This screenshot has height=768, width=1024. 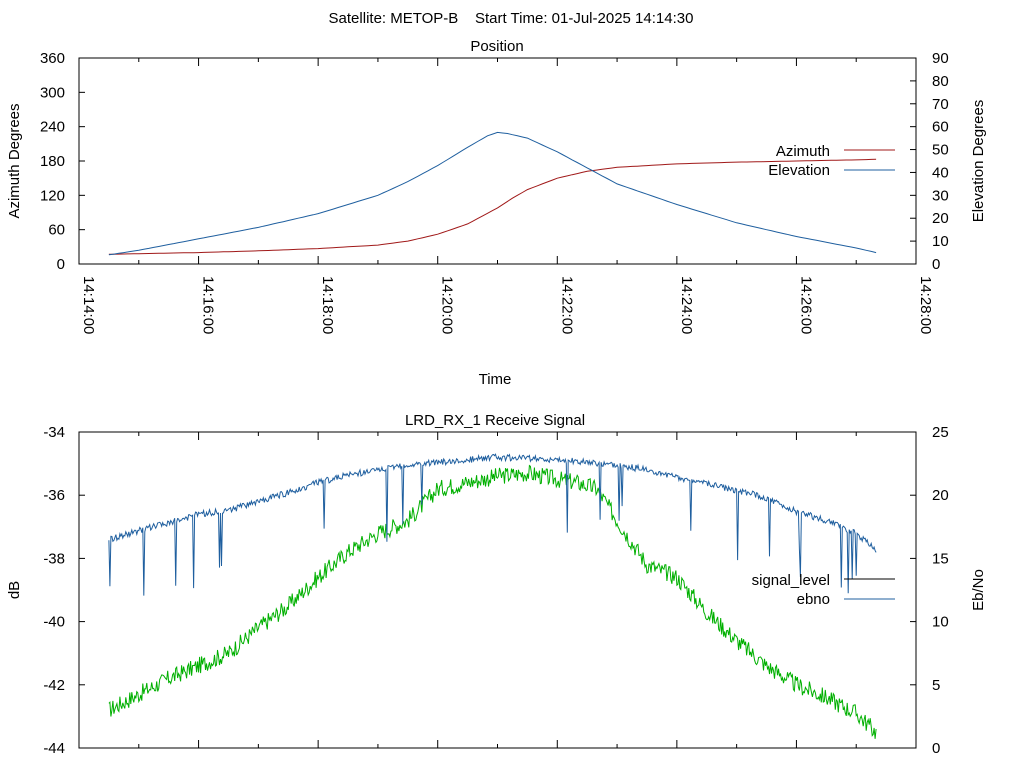 I want to click on right-tick-label: 70, so click(x=940, y=104).